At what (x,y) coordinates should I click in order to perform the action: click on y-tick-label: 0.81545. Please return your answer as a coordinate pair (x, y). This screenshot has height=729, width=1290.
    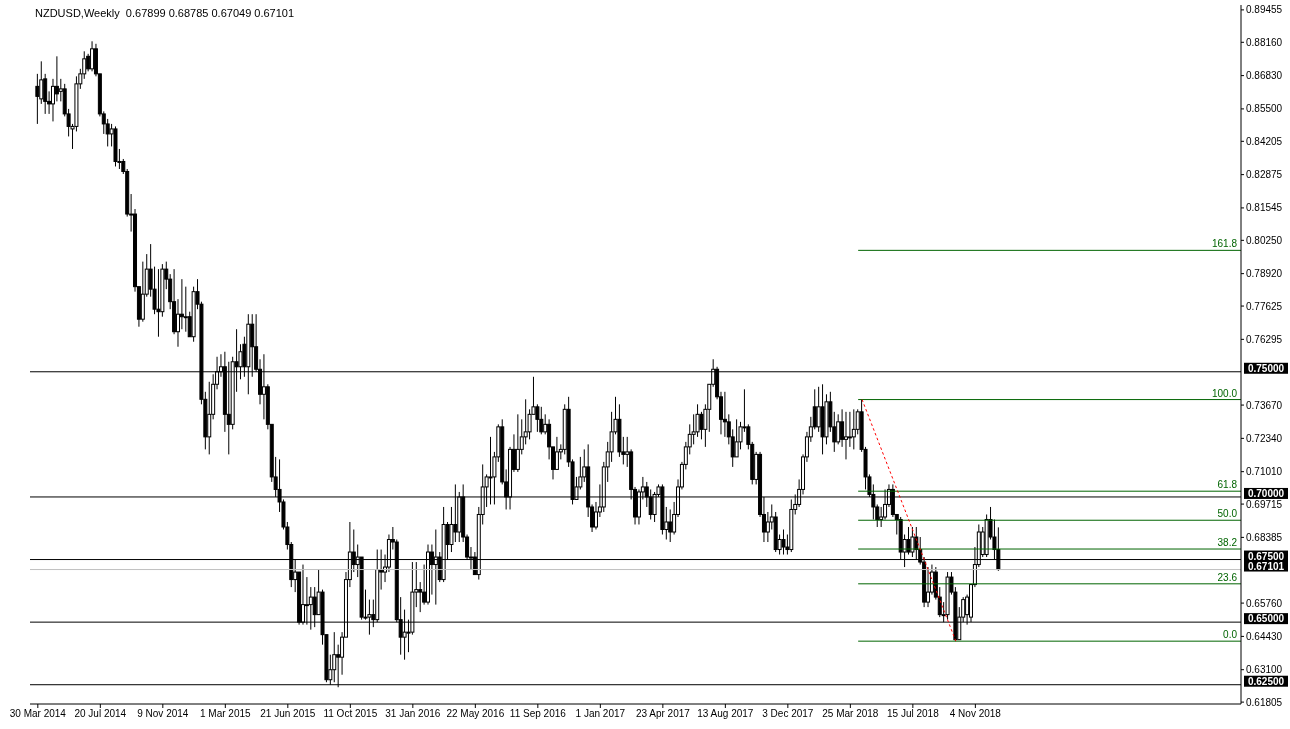
    Looking at the image, I should click on (1264, 208).